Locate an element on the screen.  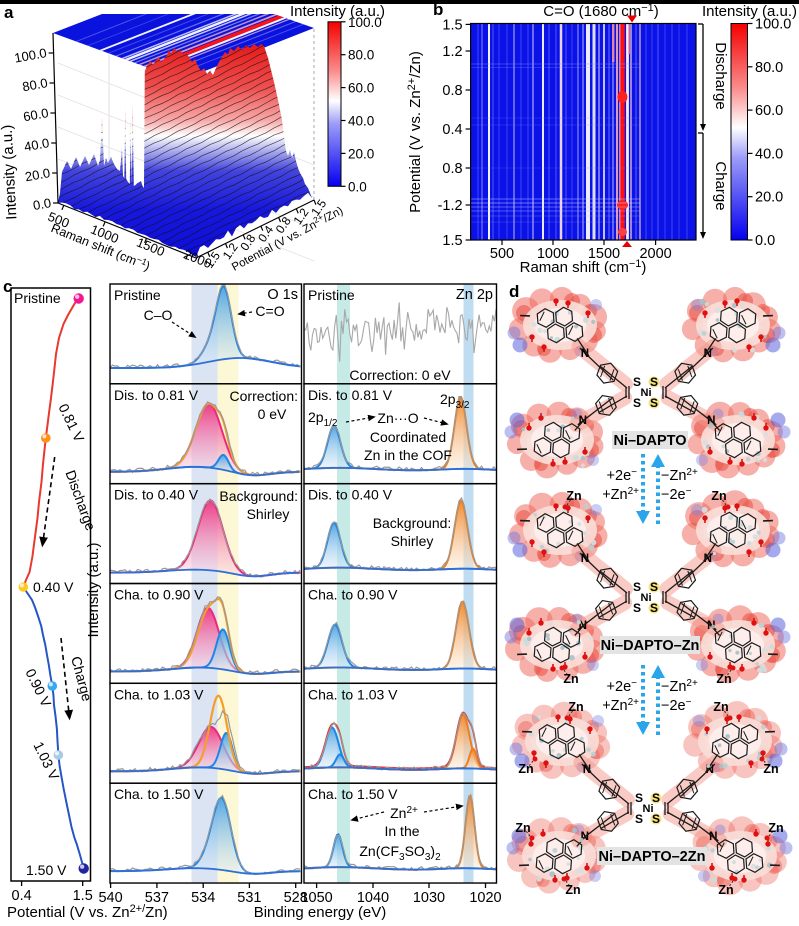
svg-text: 2p1/2 is located at coordinates (323, 419).